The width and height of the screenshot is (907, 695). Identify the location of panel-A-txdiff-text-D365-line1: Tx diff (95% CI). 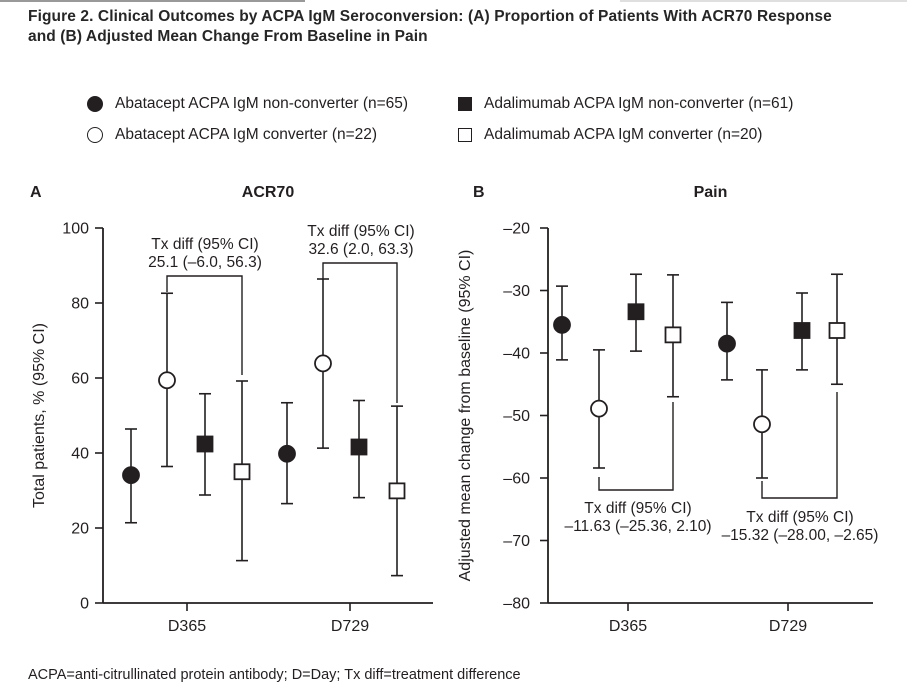
(204, 244).